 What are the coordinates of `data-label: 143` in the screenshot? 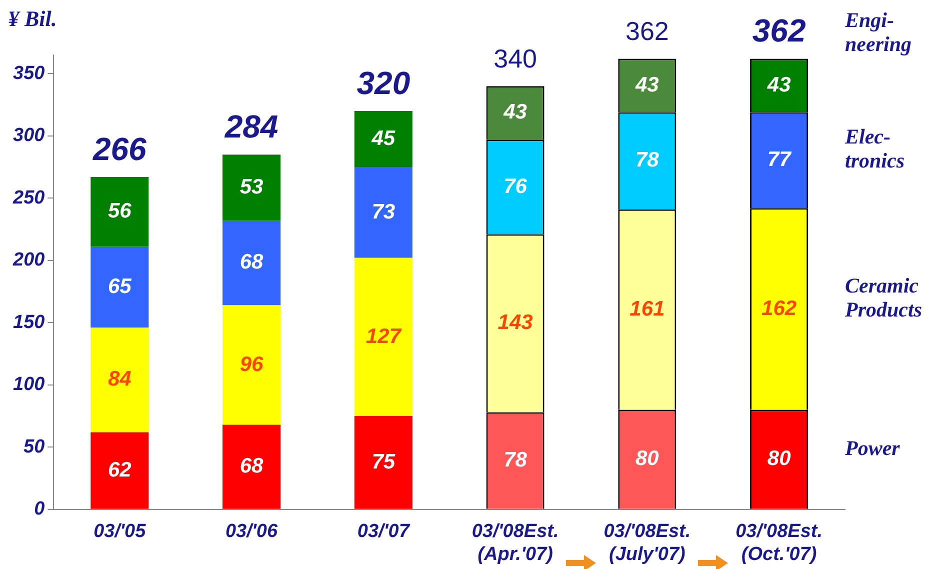 It's located at (516, 322).